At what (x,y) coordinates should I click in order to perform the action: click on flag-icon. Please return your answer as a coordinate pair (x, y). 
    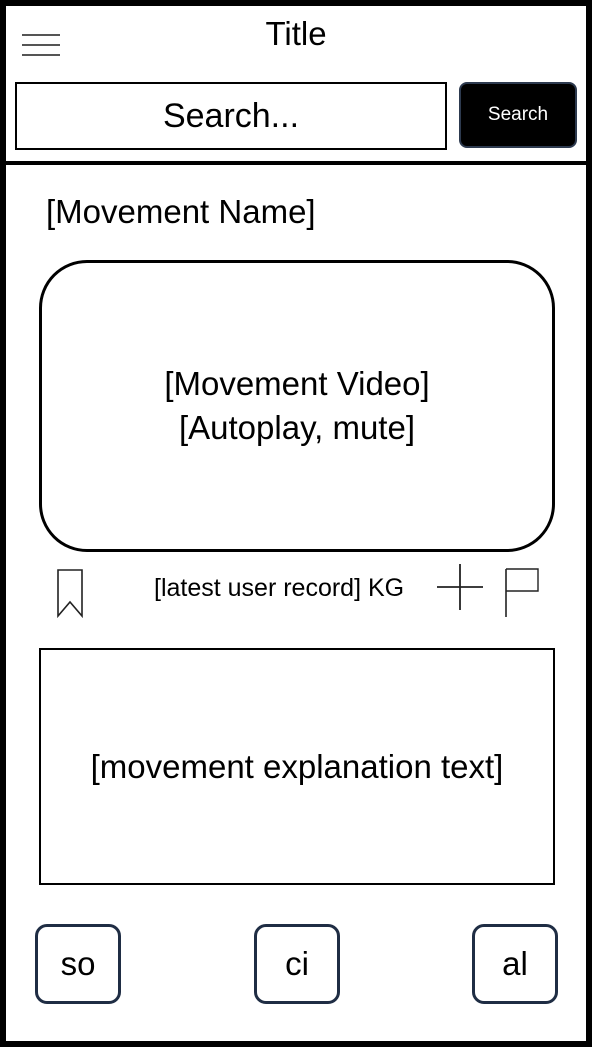
    Looking at the image, I should click on (522, 593).